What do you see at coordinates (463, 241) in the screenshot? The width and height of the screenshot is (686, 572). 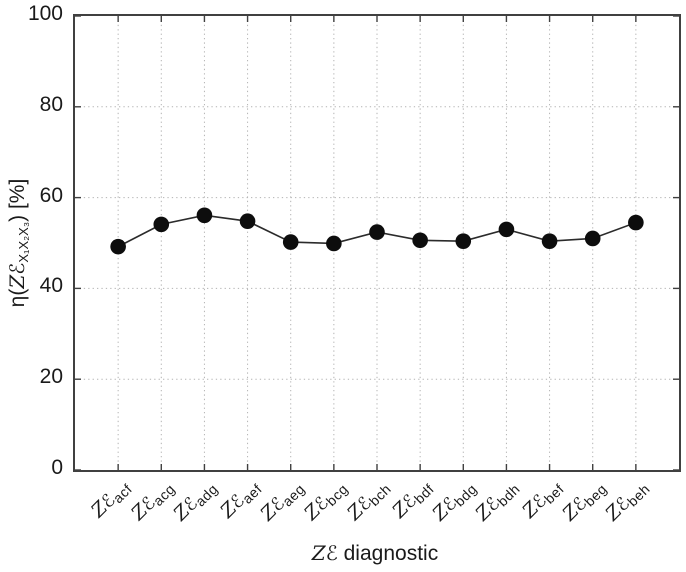 I see `data-point-bdg` at bounding box center [463, 241].